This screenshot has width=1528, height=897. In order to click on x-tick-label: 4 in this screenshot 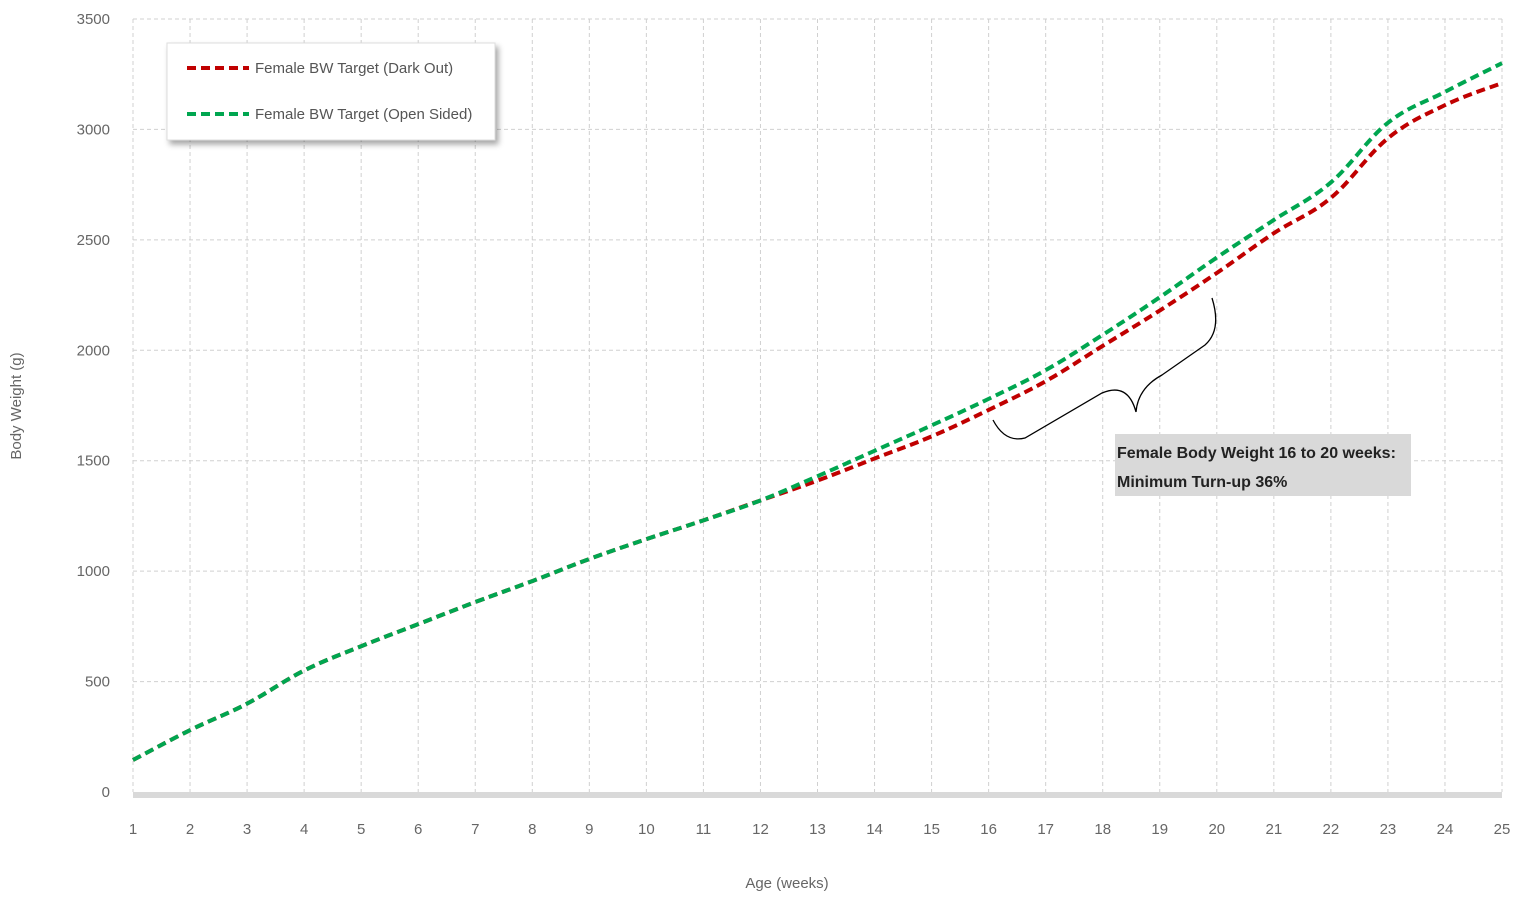, I will do `click(304, 829)`.